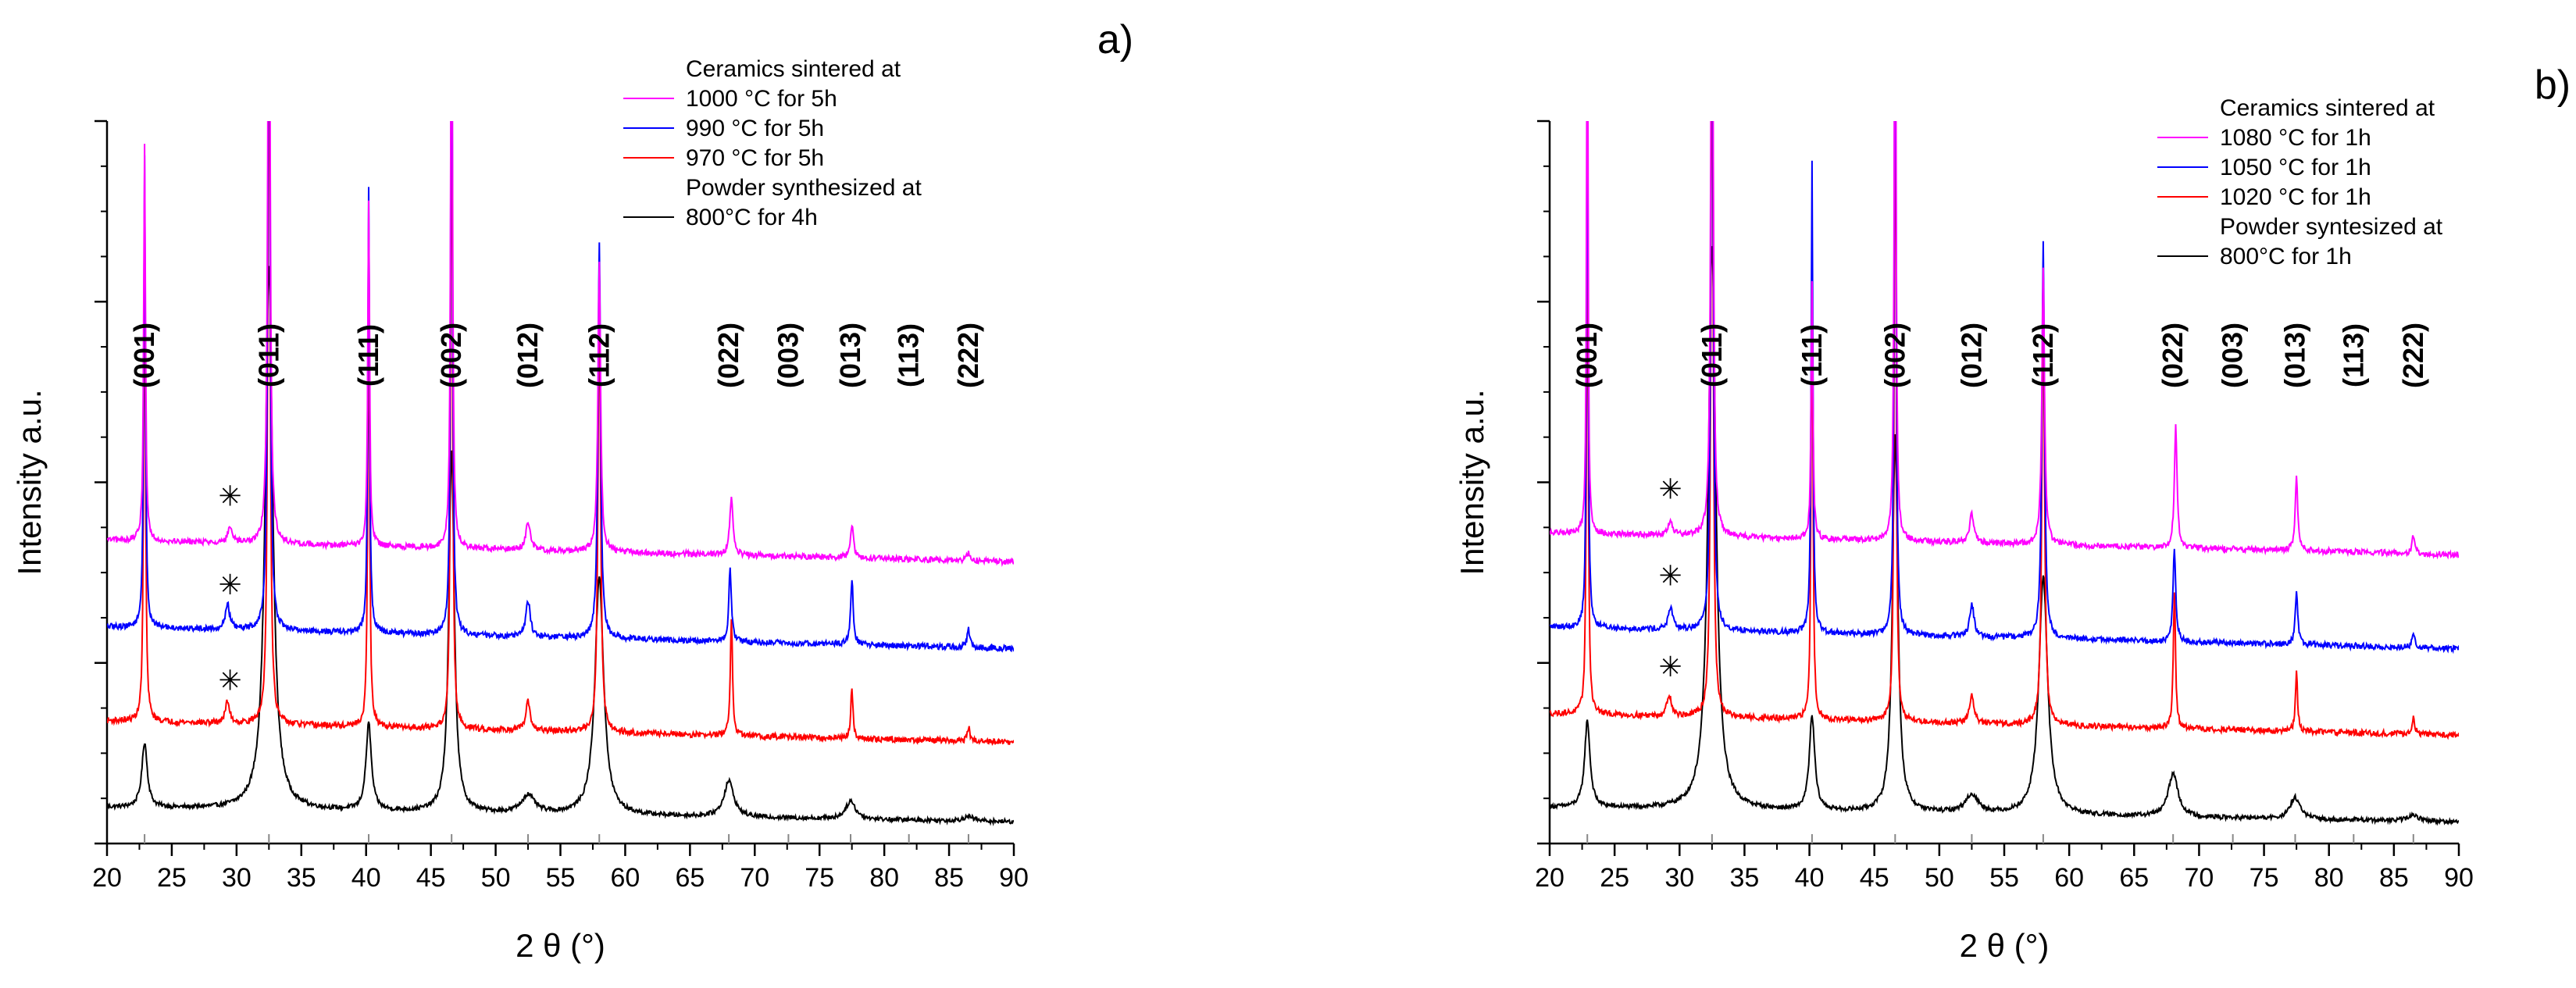  I want to click on legend-header: Powder synthesized at, so click(804, 188).